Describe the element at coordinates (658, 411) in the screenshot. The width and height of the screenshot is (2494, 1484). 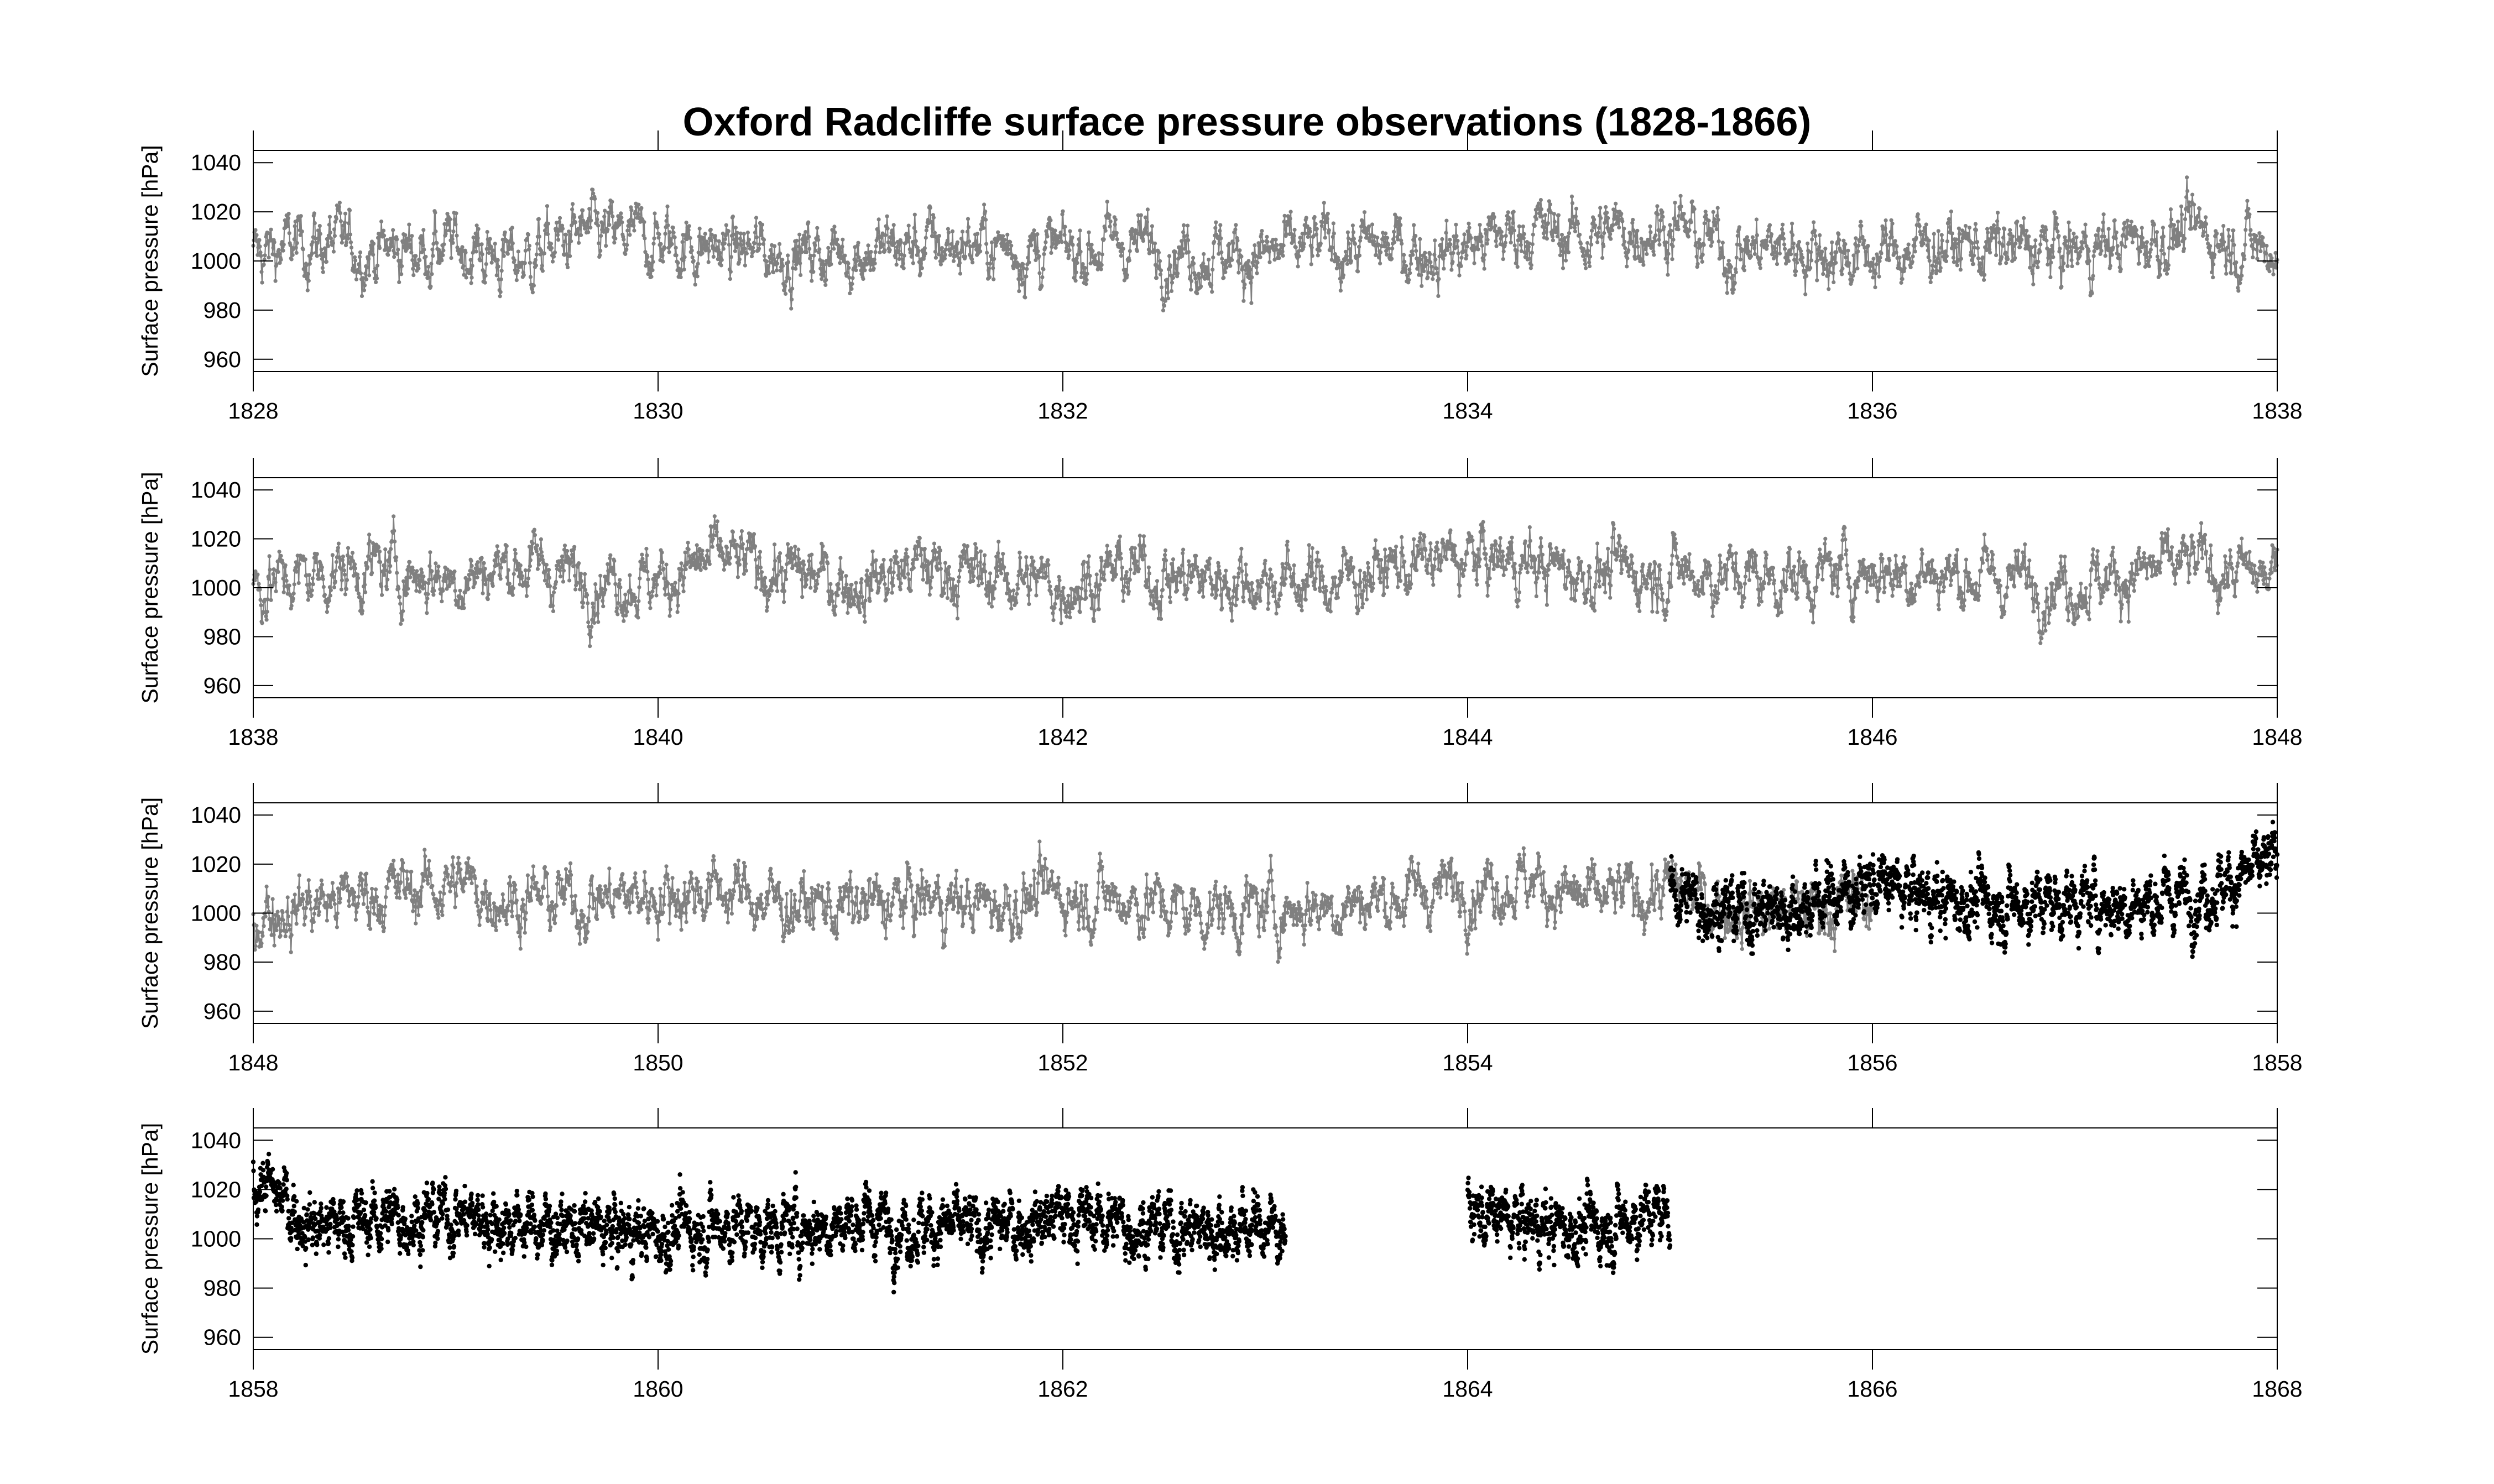
I see `x-tick-label: 1830` at that location.